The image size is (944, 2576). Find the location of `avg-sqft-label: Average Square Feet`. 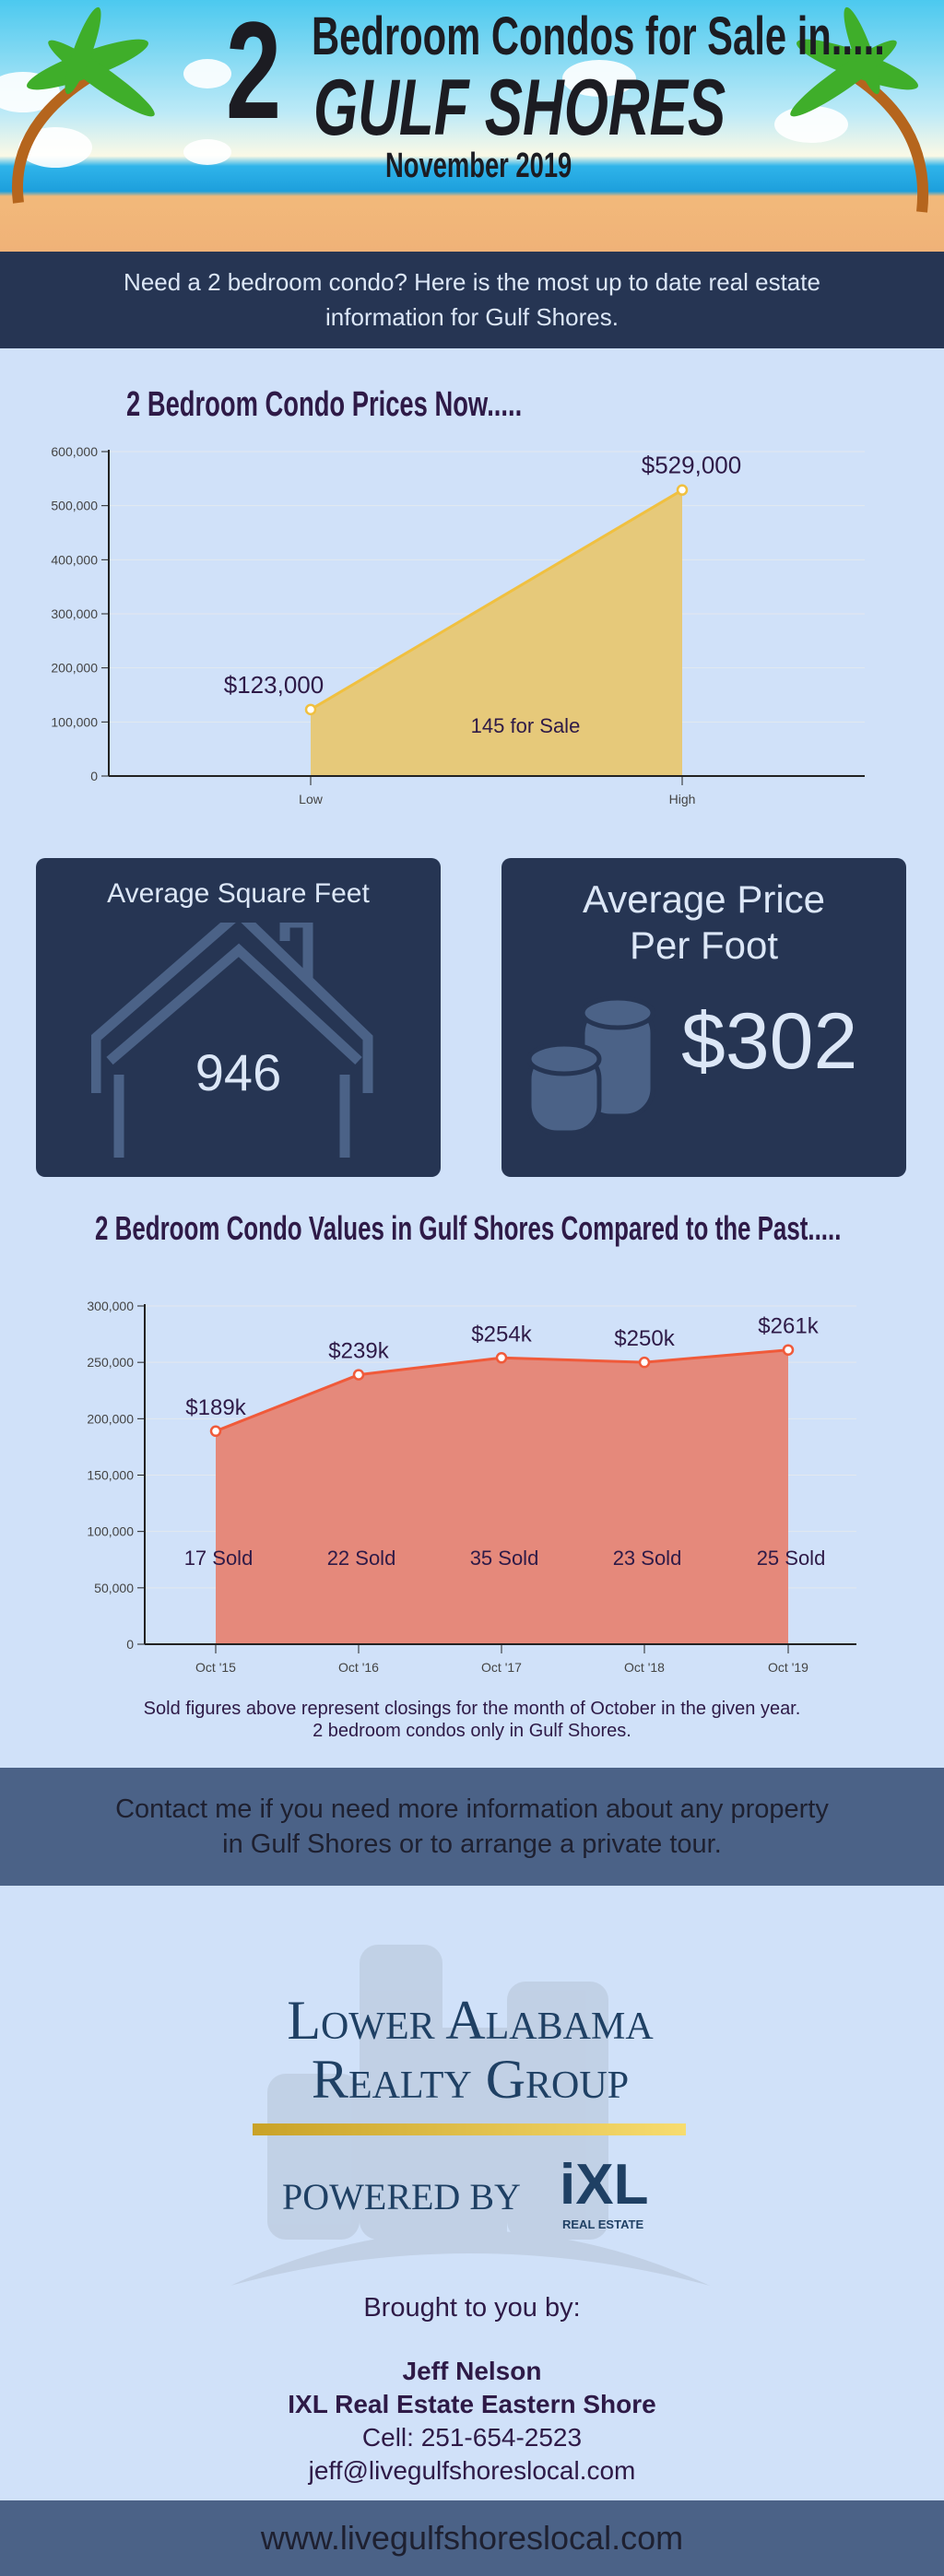

avg-sqft-label: Average Square Feet is located at coordinates (239, 893).